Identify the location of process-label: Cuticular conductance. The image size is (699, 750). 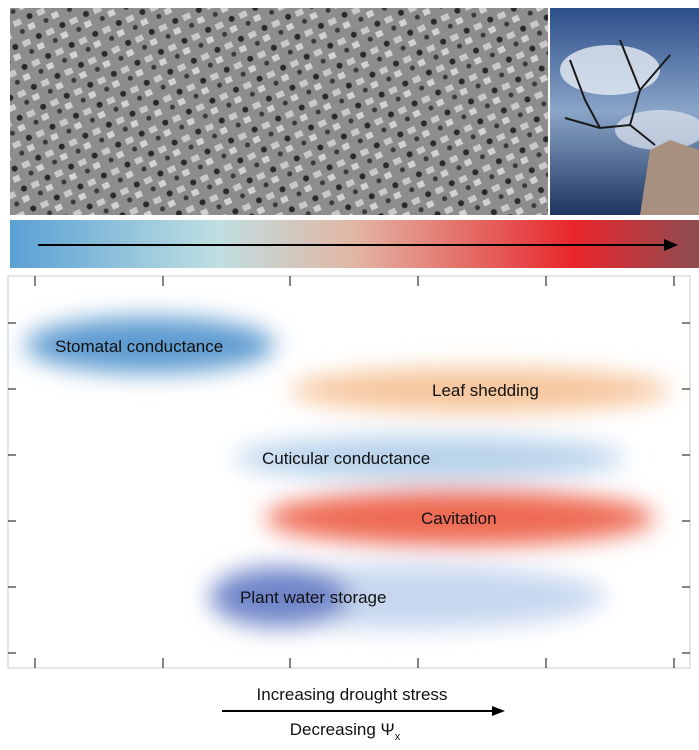
(346, 458).